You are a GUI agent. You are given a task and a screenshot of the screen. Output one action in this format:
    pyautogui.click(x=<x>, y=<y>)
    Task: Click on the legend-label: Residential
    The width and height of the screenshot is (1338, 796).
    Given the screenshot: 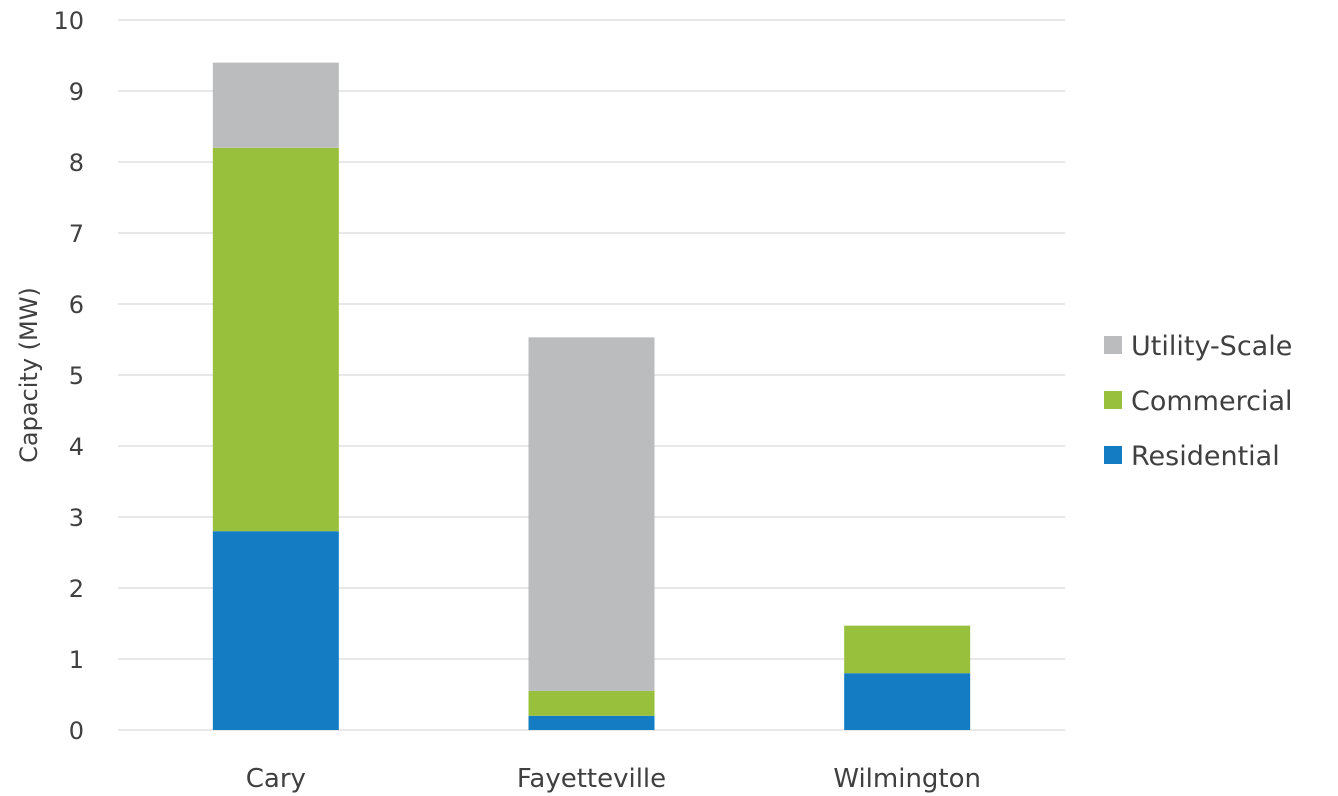 What is the action you would take?
    pyautogui.click(x=1205, y=456)
    